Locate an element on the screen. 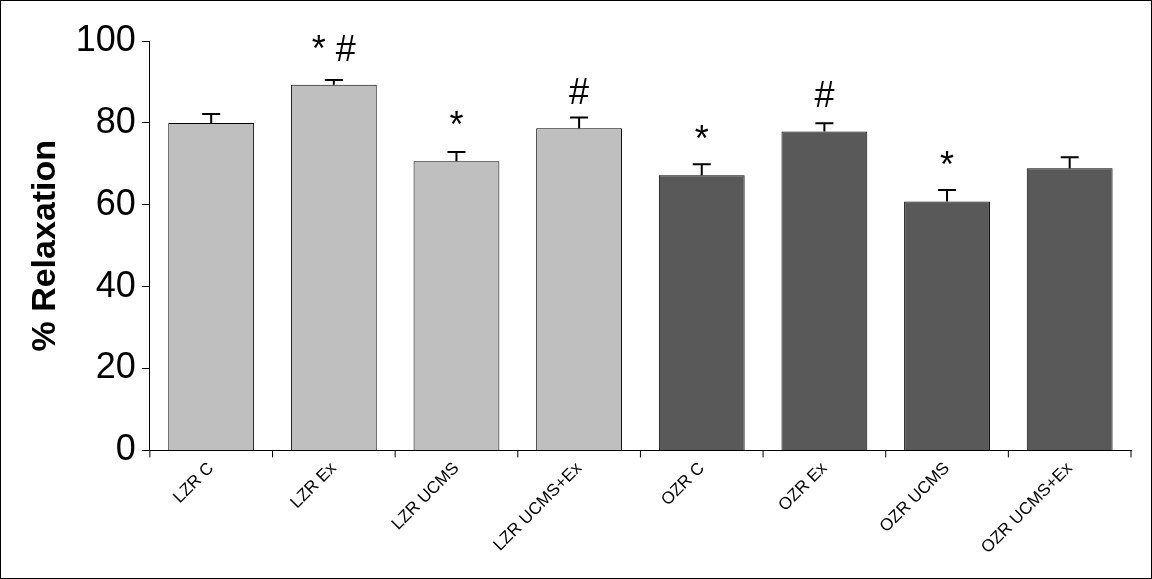  x-tick-label: LZR Ex is located at coordinates (313, 484).